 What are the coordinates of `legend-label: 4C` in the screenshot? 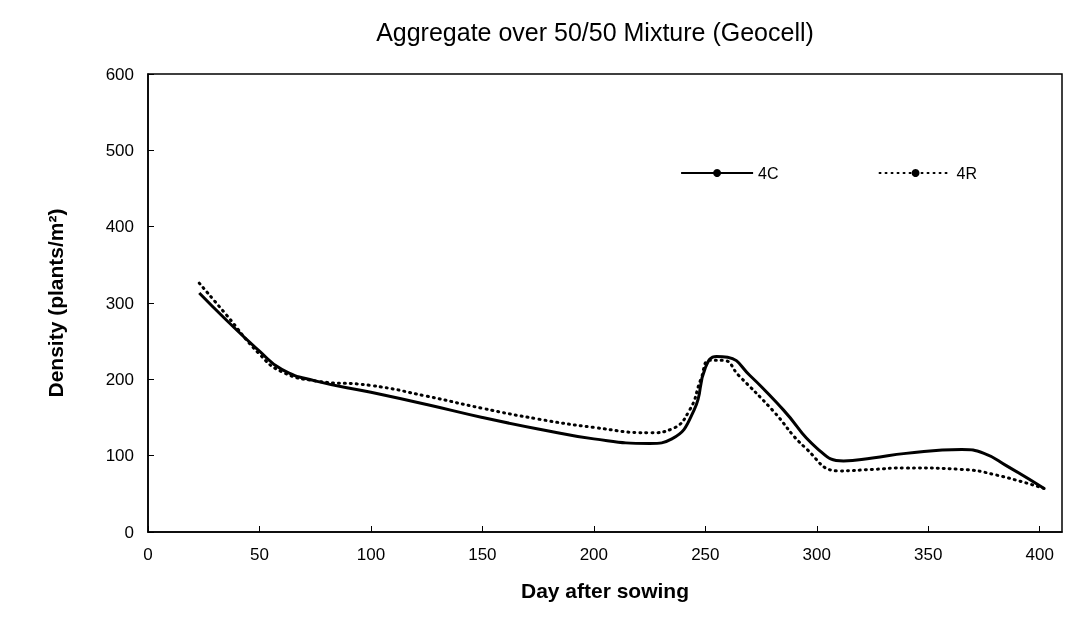 It's located at (768, 173).